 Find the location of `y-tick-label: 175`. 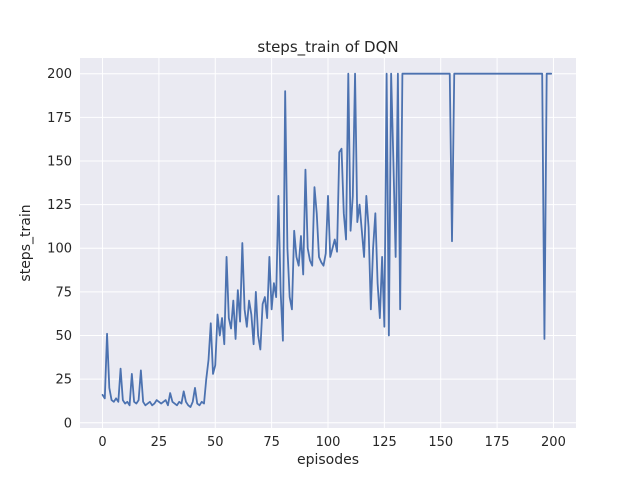

y-tick-label: 175 is located at coordinates (59, 118).